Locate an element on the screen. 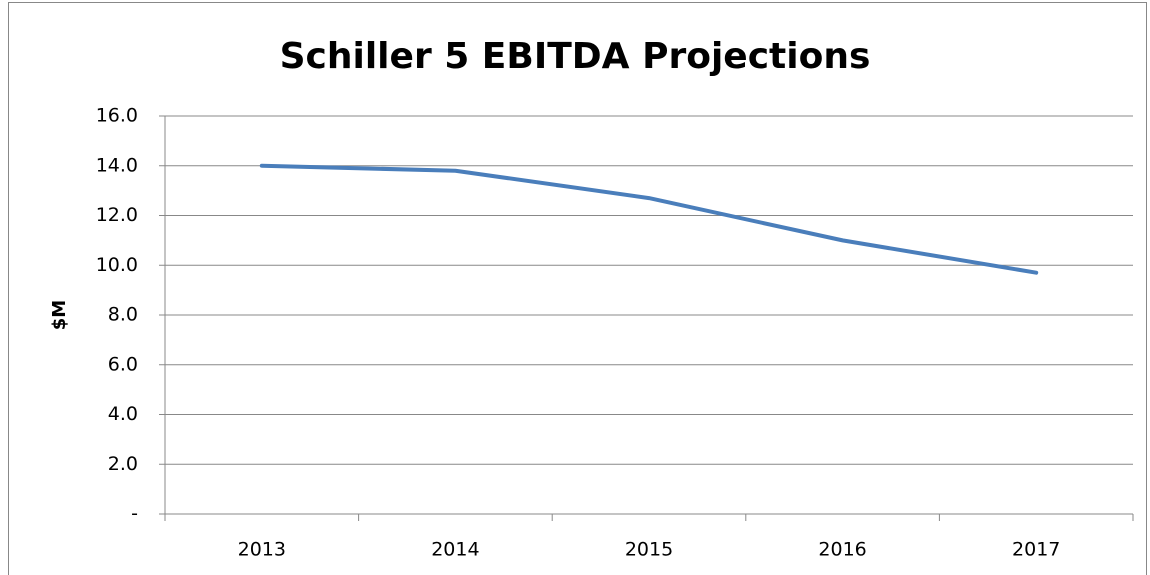 The height and width of the screenshot is (575, 1150). y-tick-label: 14.0 is located at coordinates (117, 165).